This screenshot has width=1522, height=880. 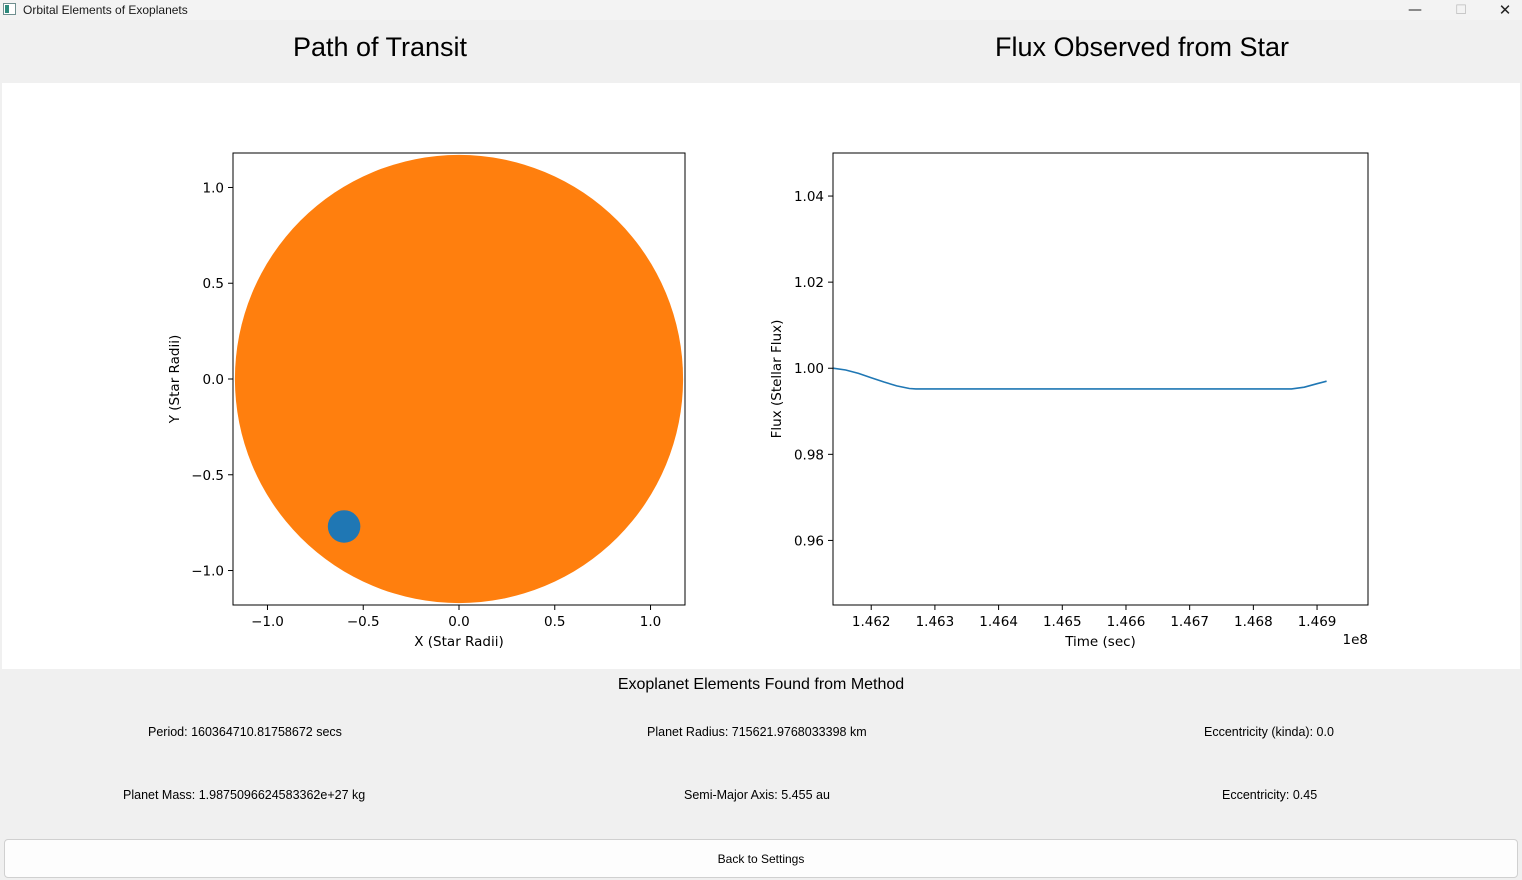 I want to click on flux-xtick-label: 1.465, so click(x=1062, y=622).